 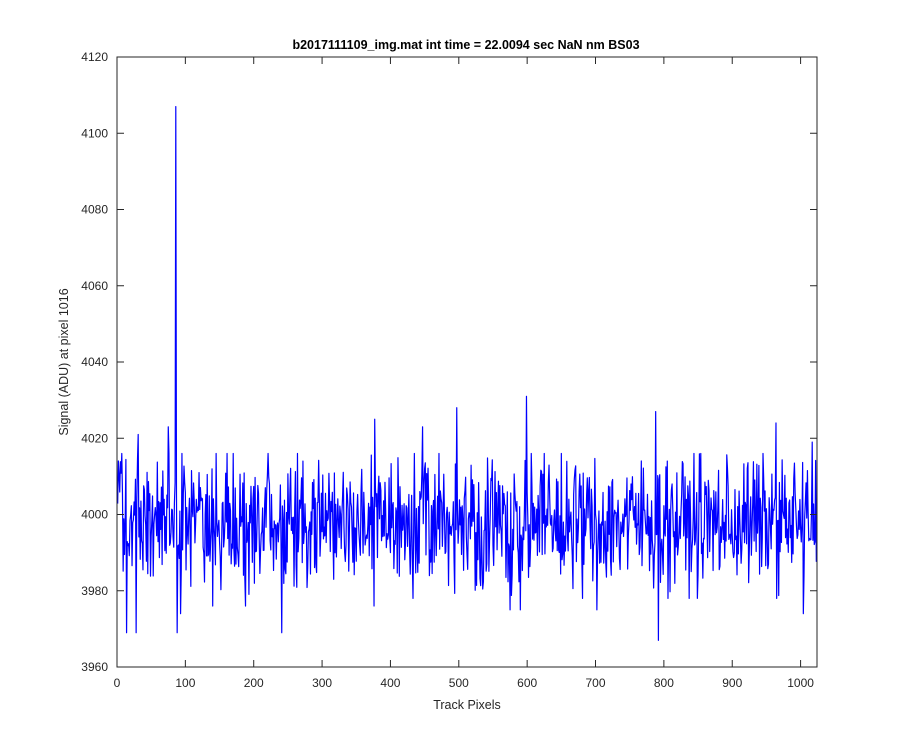 I want to click on x-tick-label: 100, so click(x=185, y=683).